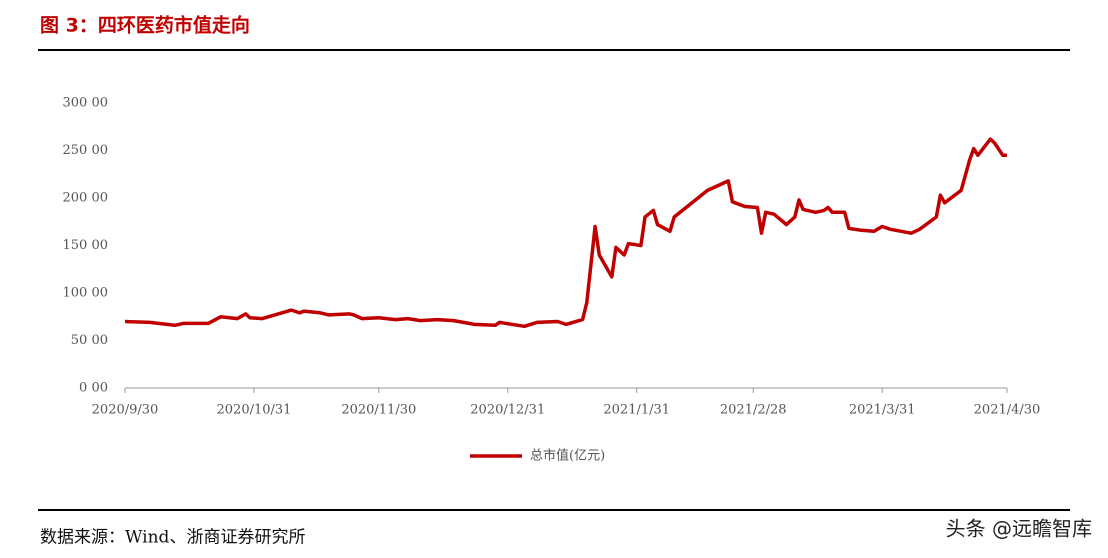 The height and width of the screenshot is (558, 1108). I want to click on x-tick-label: 2021/3/31, so click(882, 410).